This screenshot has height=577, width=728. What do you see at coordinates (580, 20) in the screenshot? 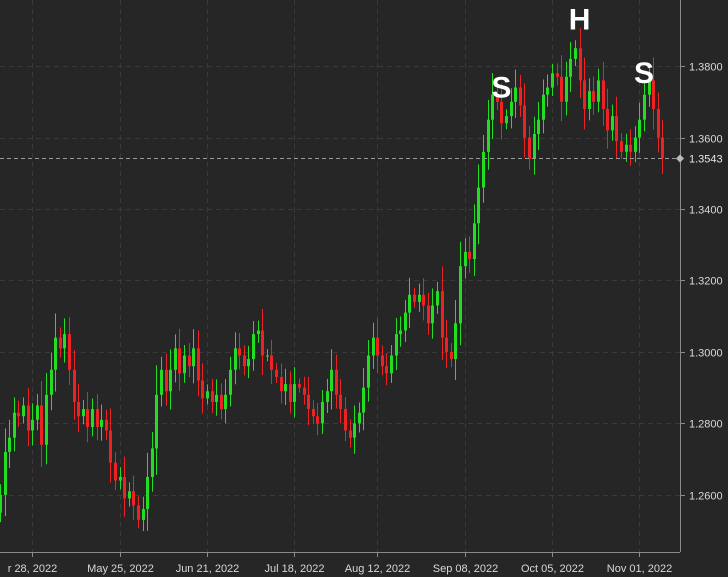
I see `annotation-label: H` at bounding box center [580, 20].